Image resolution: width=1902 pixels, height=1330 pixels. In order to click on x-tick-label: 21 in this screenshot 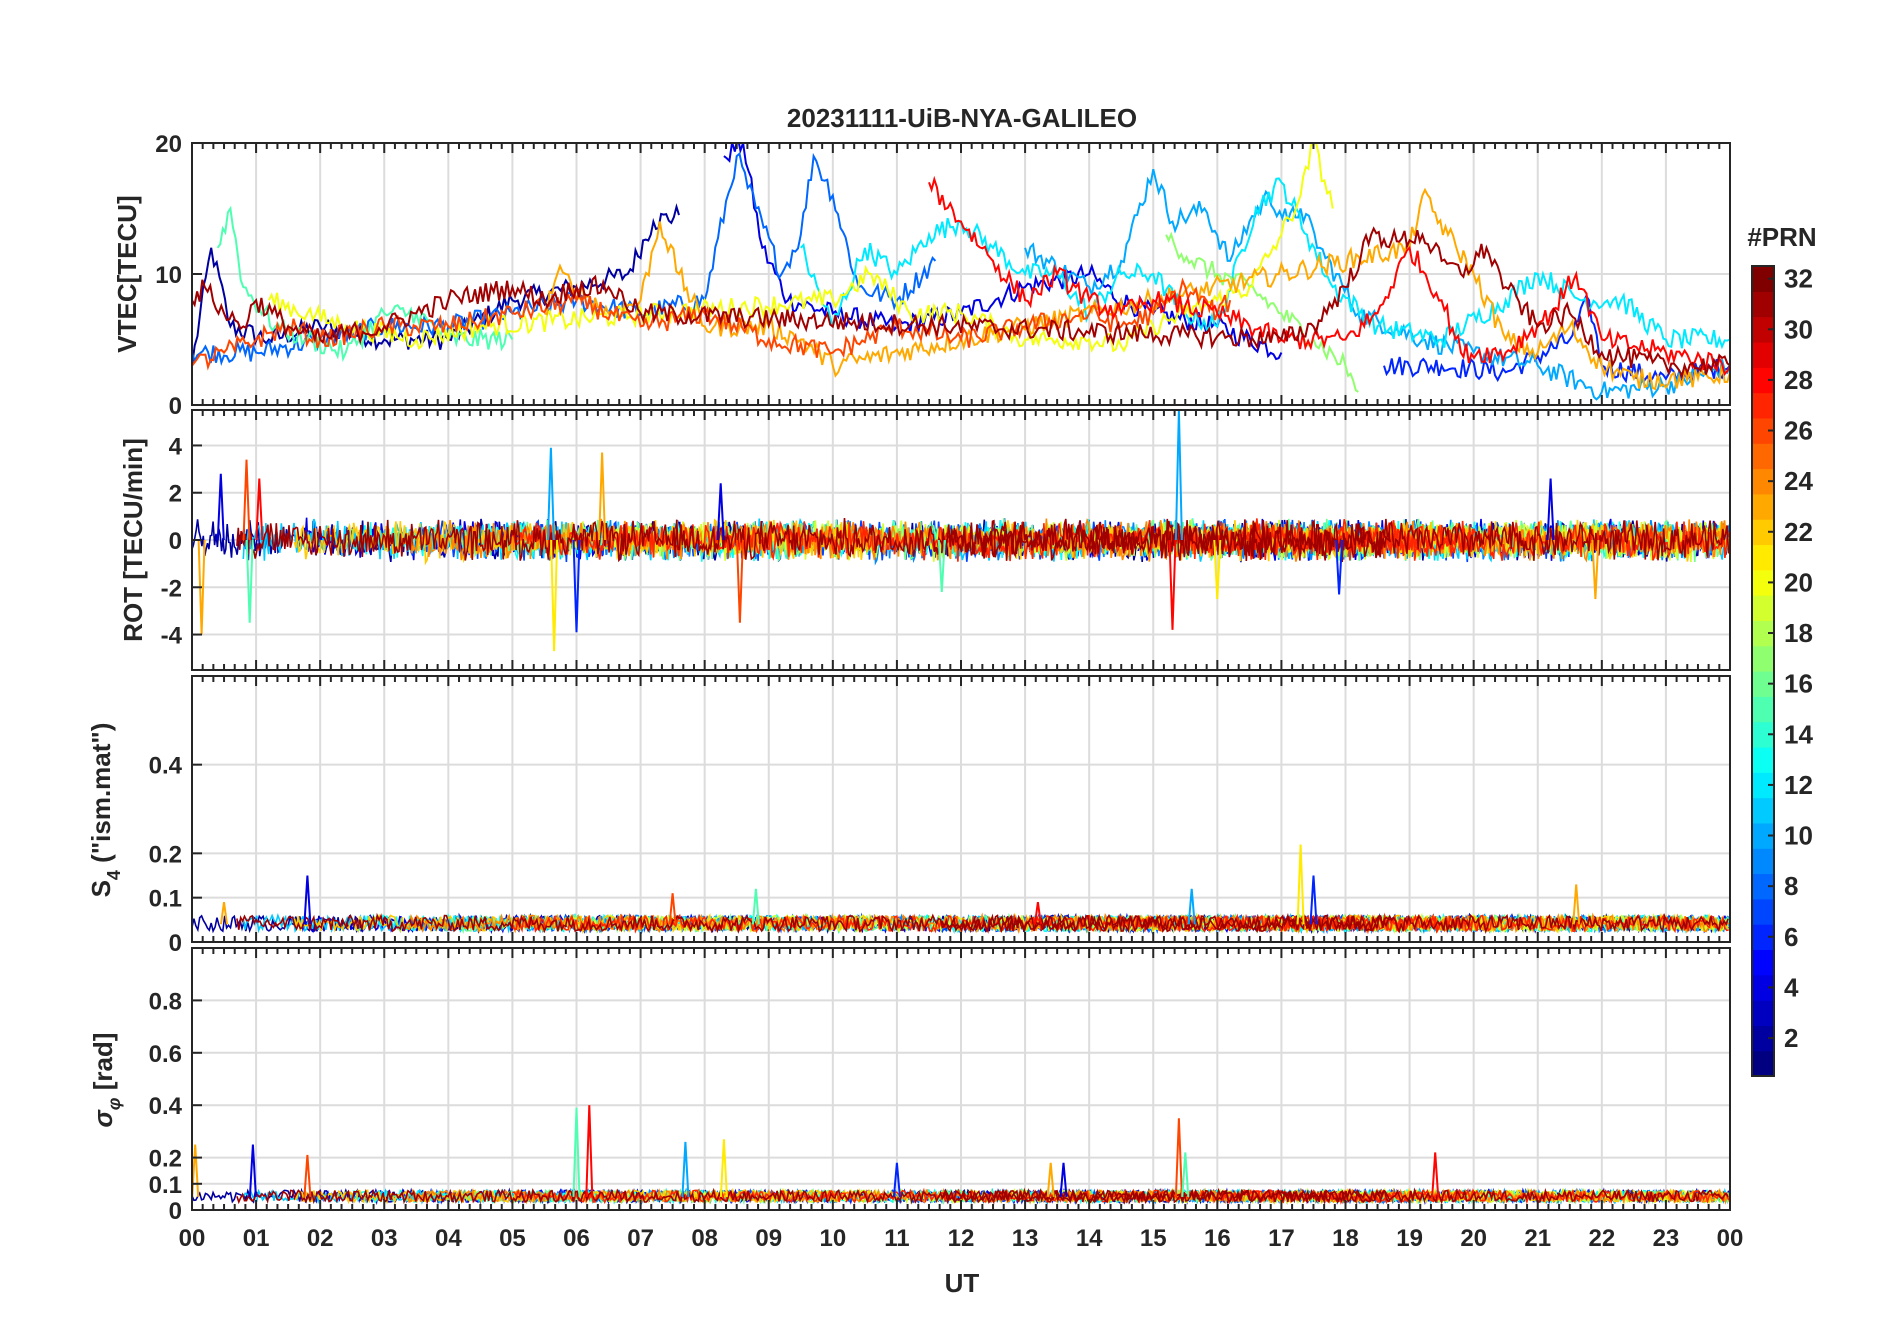, I will do `click(1537, 1238)`.